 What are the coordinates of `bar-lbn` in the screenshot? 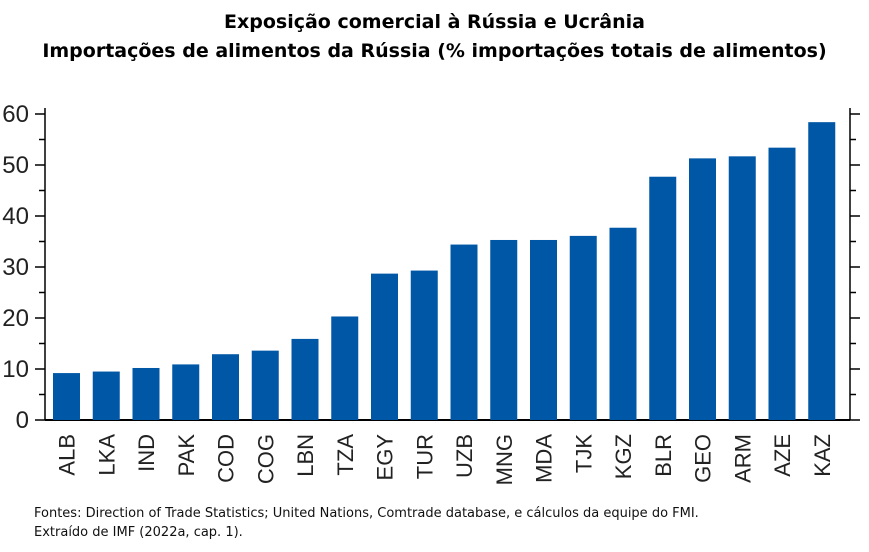 It's located at (305, 379).